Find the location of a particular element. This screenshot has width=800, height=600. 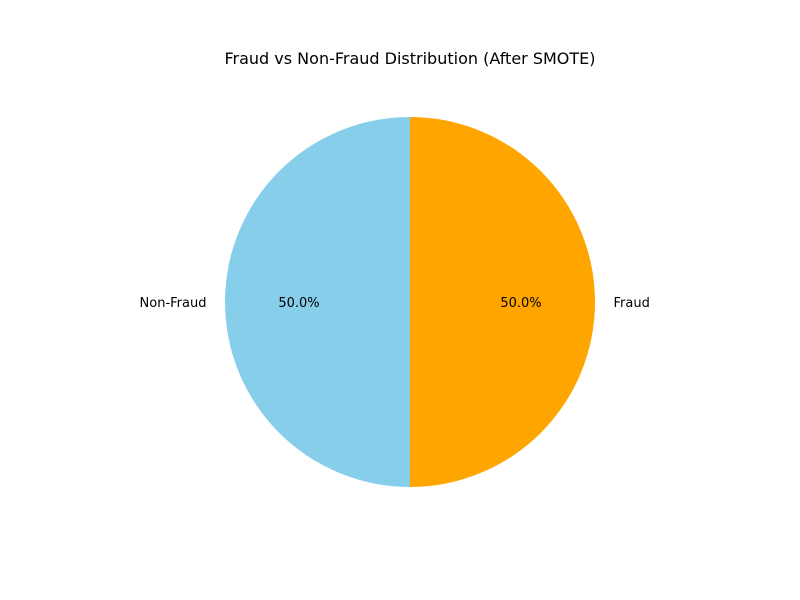

pie-slice-fraud is located at coordinates (502, 302).